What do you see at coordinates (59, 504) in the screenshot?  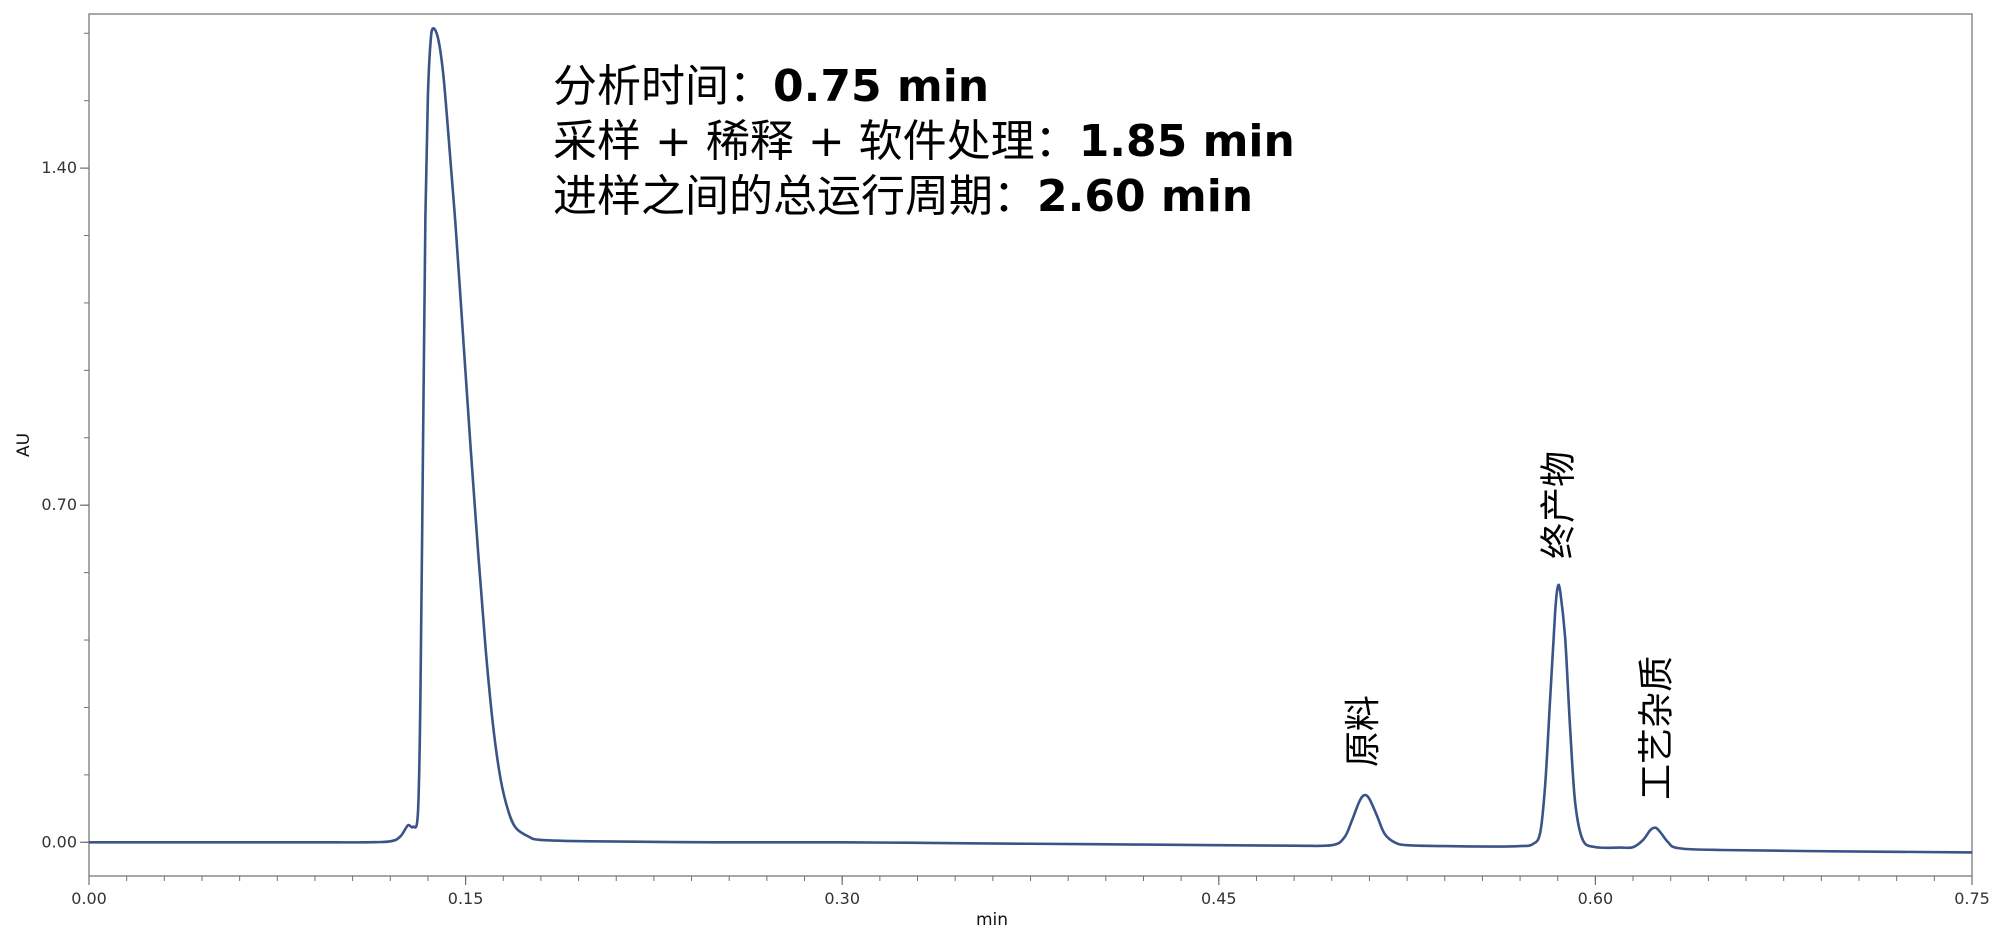 I see `y-tick-label: 0.70` at bounding box center [59, 504].